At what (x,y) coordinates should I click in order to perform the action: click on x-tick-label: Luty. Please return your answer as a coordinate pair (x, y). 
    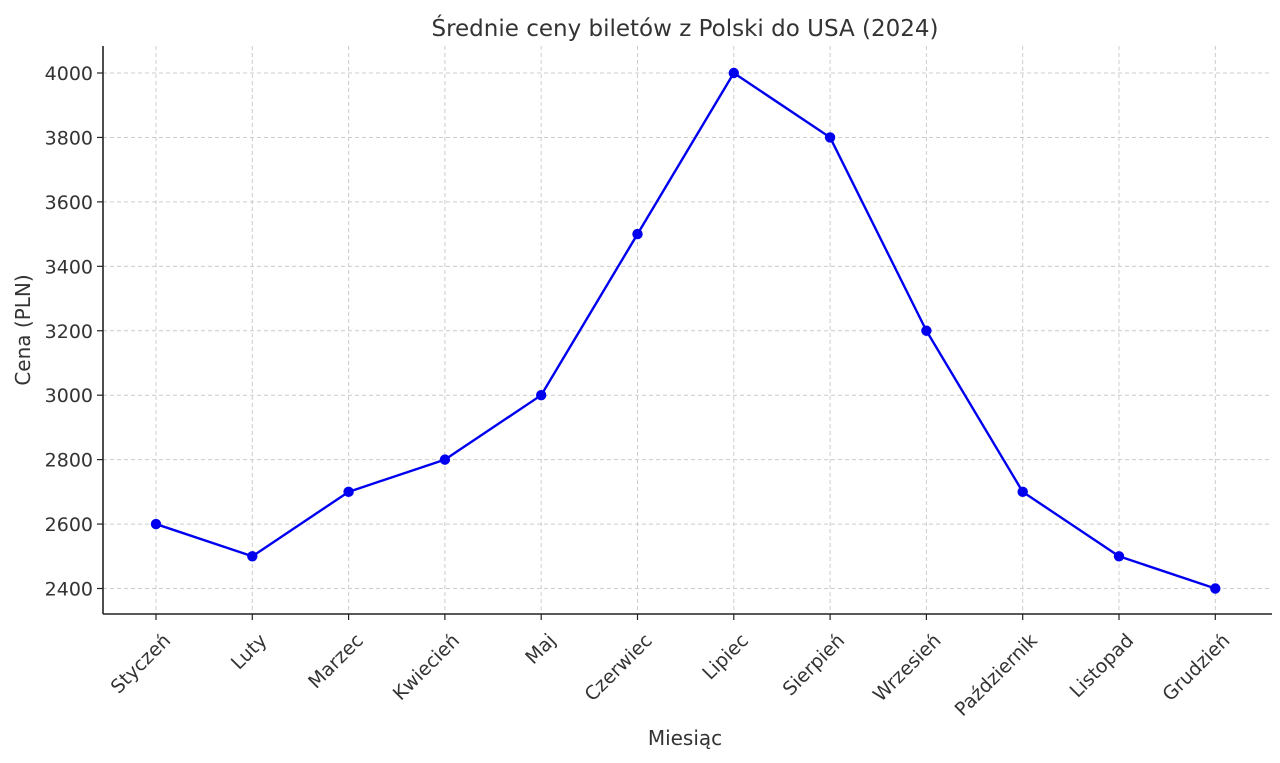
    Looking at the image, I should click on (249, 652).